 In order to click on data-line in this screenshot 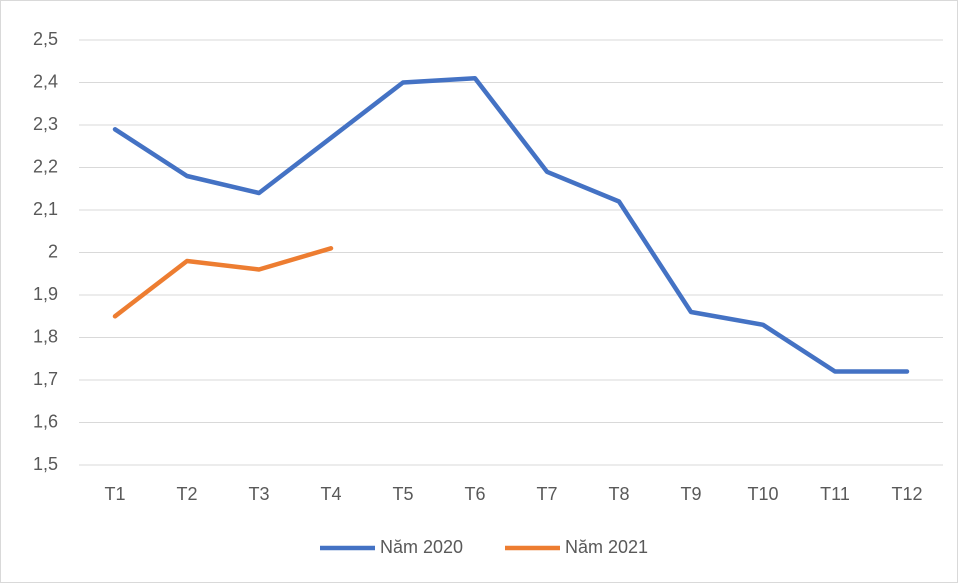, I will do `click(223, 282)`.